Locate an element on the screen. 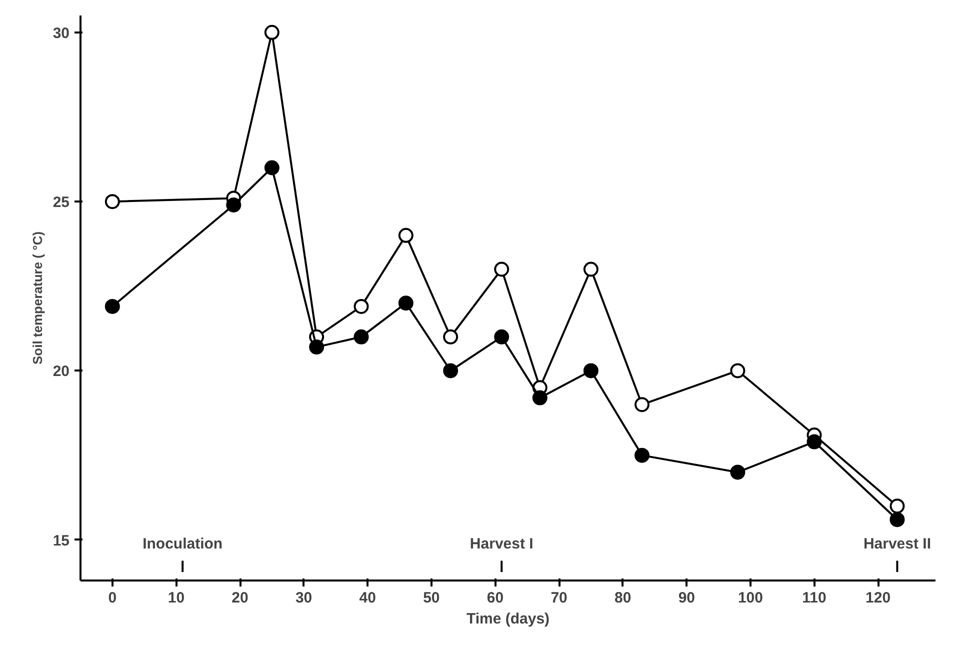  x-tick-label: 100 is located at coordinates (750, 598).